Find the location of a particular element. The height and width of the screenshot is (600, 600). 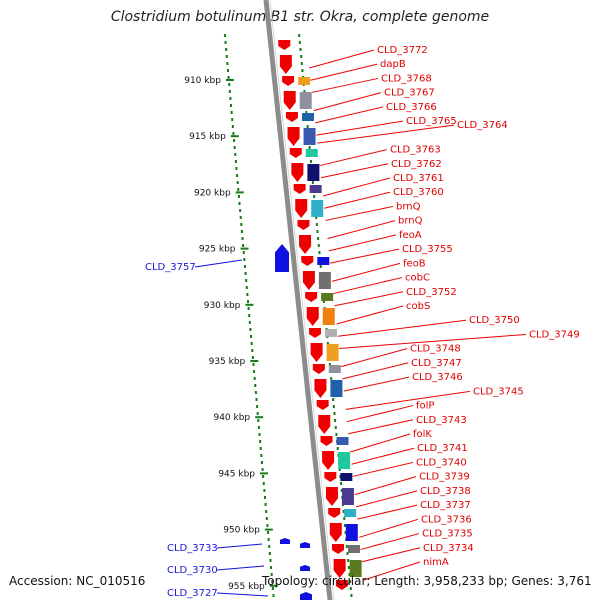

gene-label-right: feoB is located at coordinates (414, 263).